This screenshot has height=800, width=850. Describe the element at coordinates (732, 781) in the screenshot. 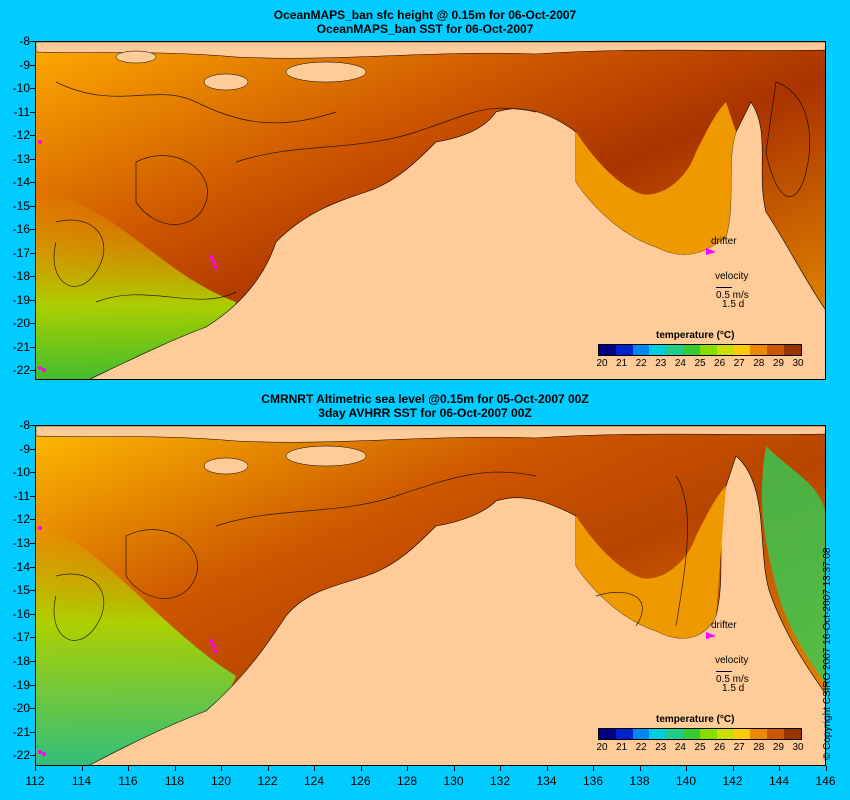

I see `xtick-label: 142` at that location.